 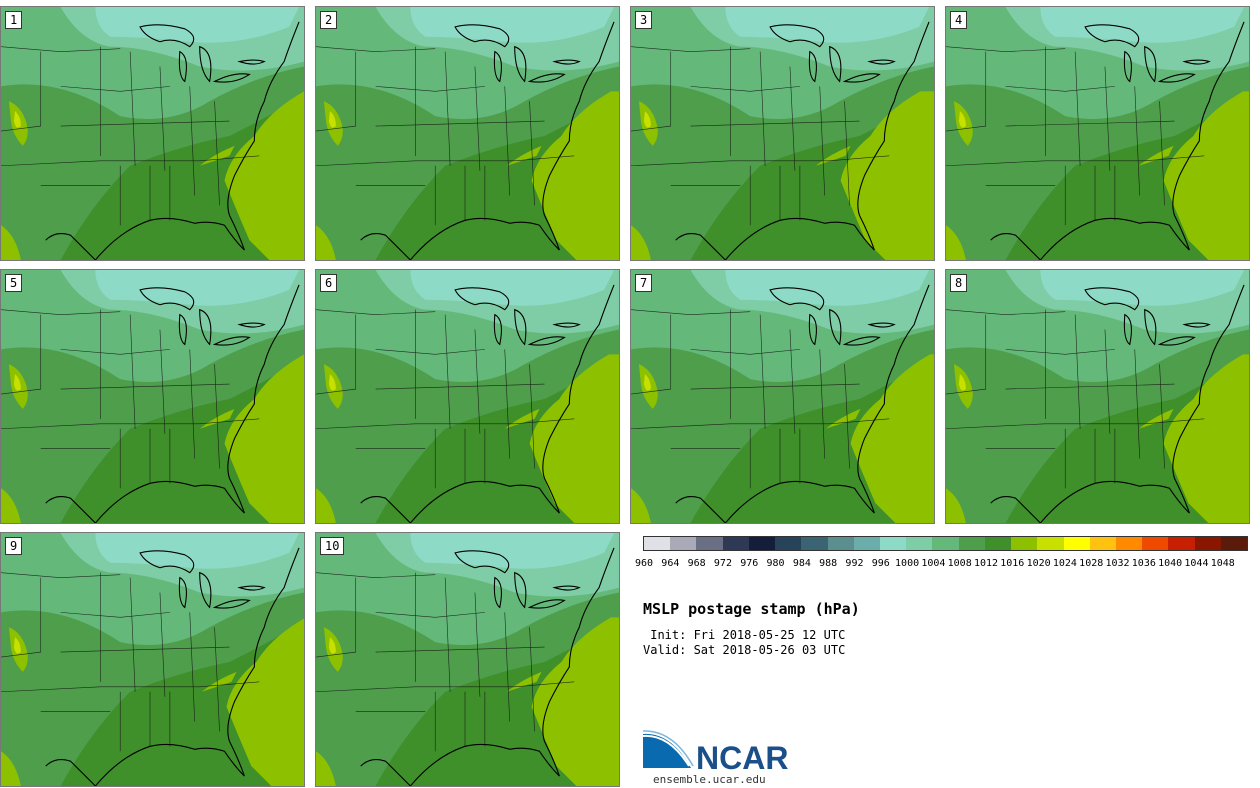 I want to click on colorbar-label: 1024, so click(x=1064, y=563).